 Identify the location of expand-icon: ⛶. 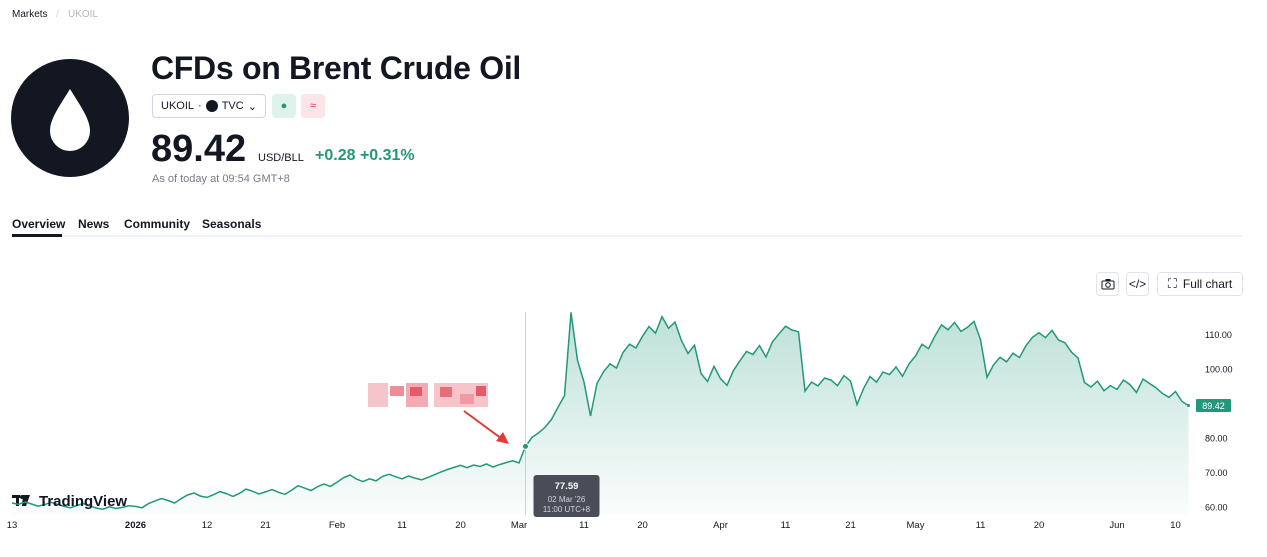
(1172, 283).